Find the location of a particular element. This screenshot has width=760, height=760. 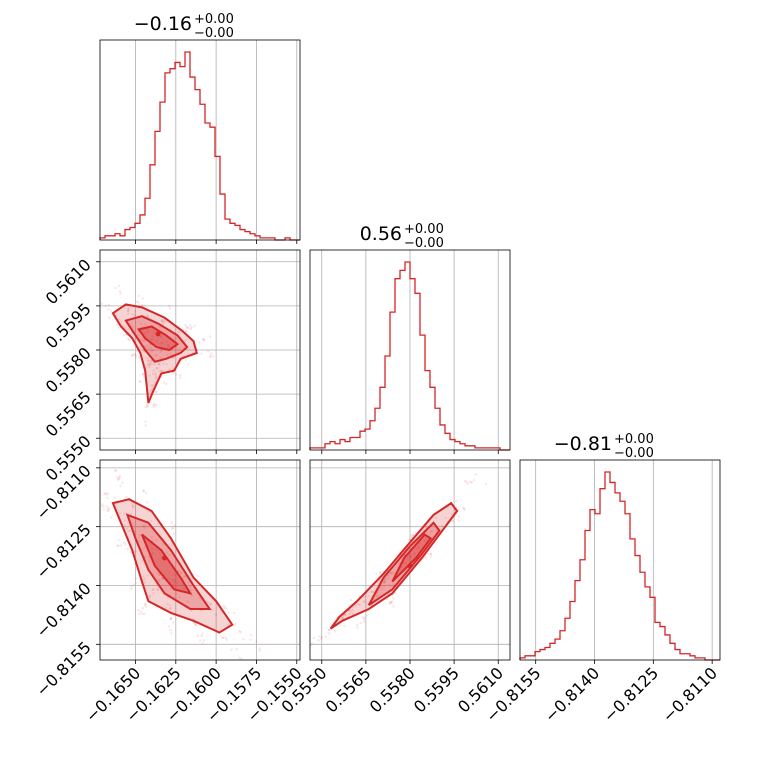

histogram-panel-2: −0.81 +0.00−0.00 is located at coordinates (620, 548).